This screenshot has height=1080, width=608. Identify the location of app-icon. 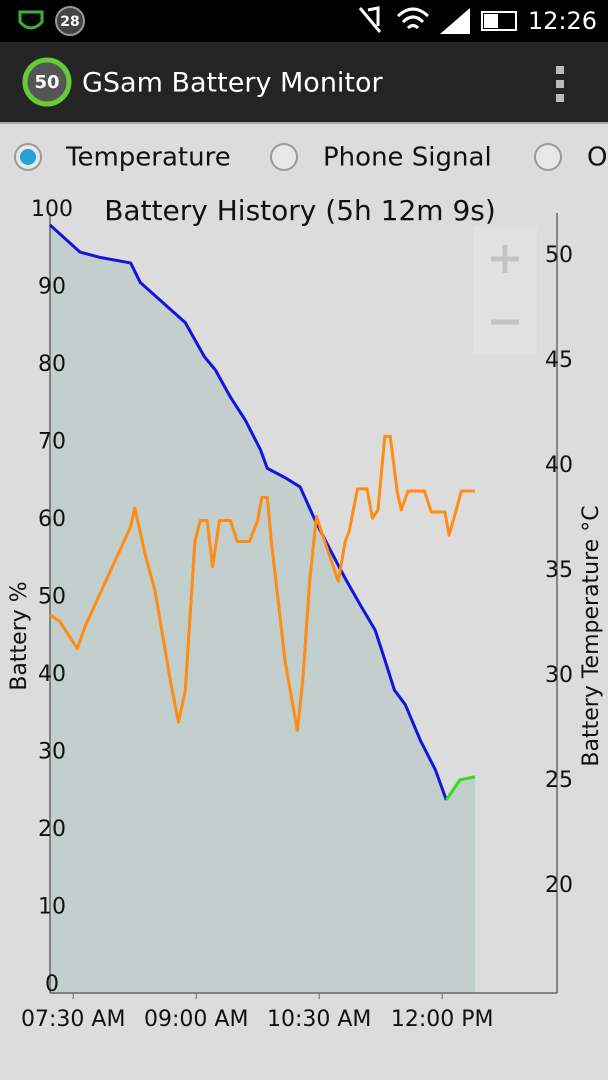
(47, 82).